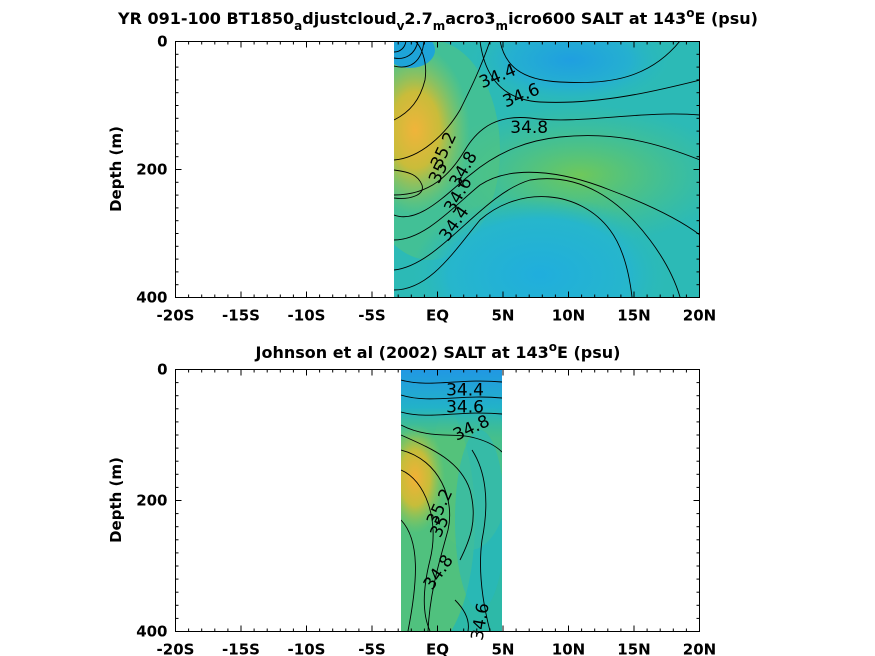 This screenshot has width=875, height=656. I want to click on model-x-tick-label: 20N, so click(699, 316).